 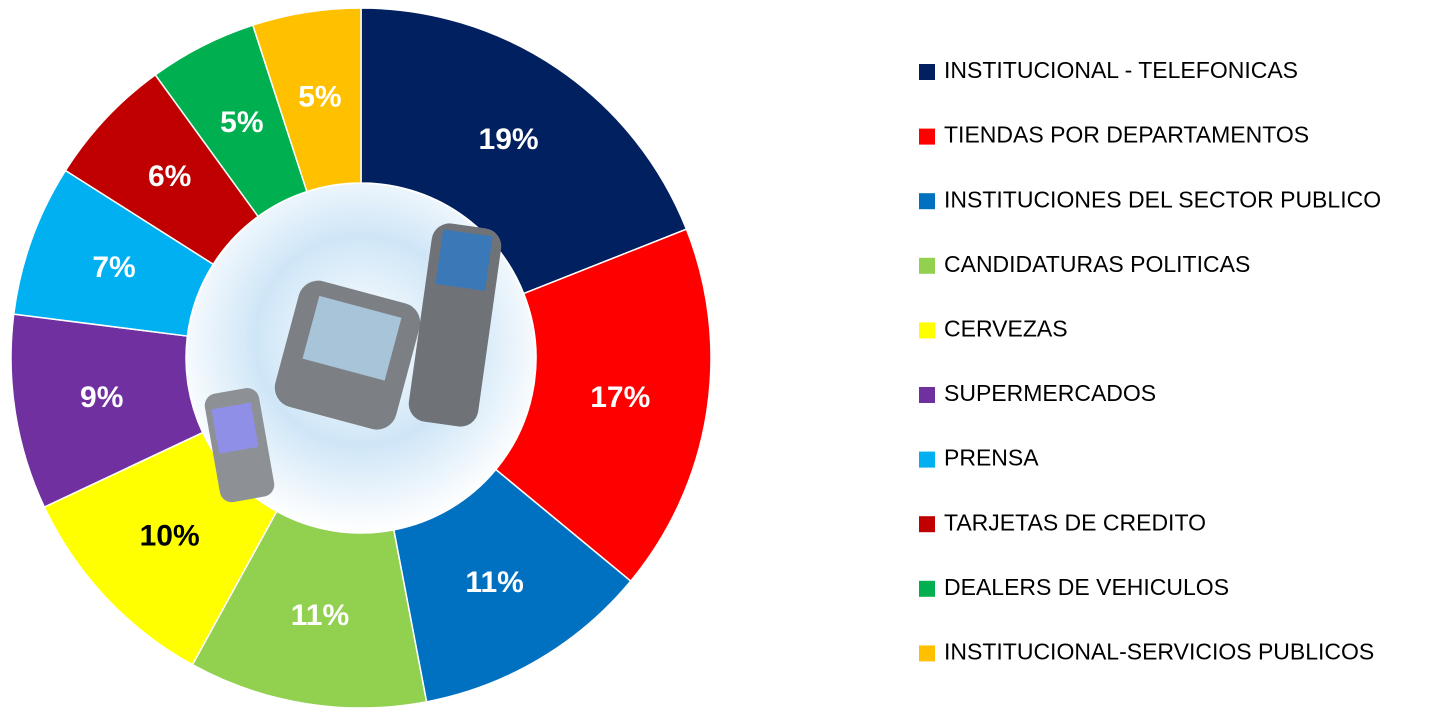 I want to click on legend-label: CANDIDATURAS POLITICAS, so click(x=1097, y=264).